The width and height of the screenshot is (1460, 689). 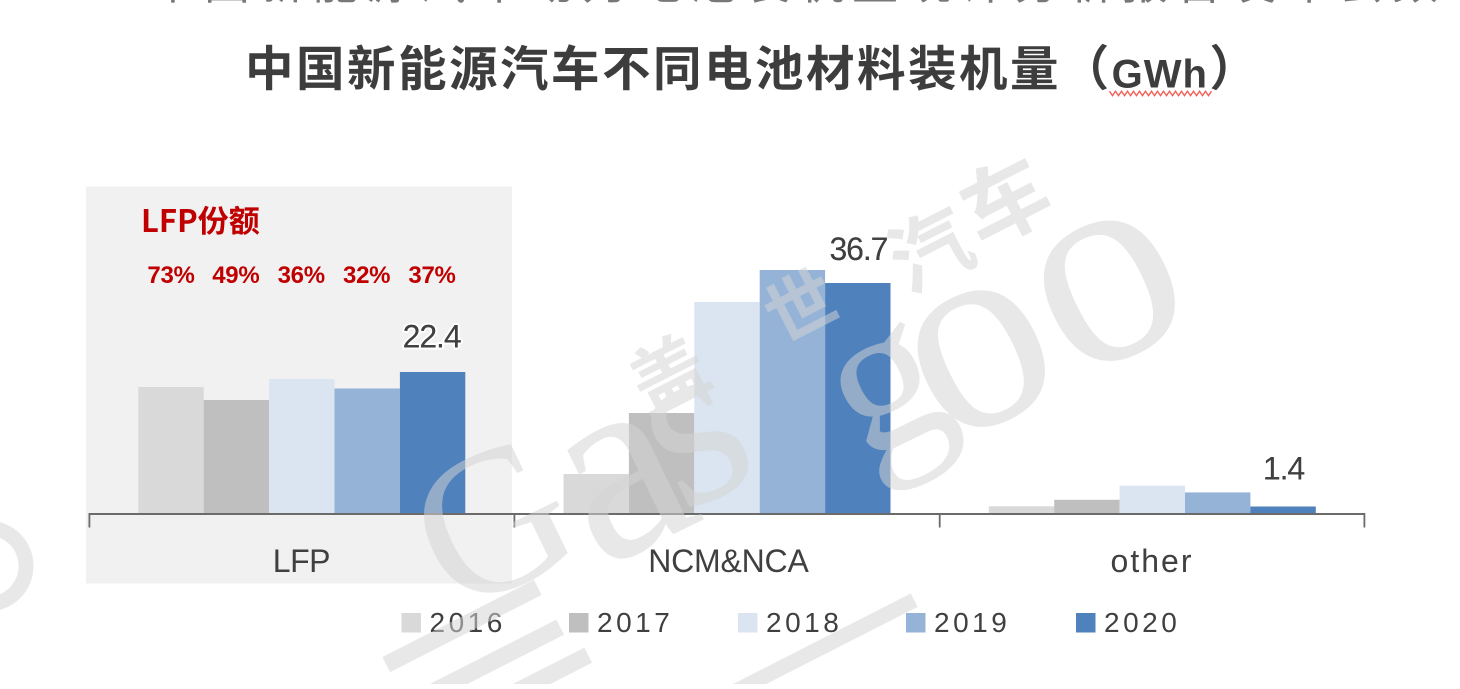 I want to click on svg-text: 2020, so click(x=1142, y=622).